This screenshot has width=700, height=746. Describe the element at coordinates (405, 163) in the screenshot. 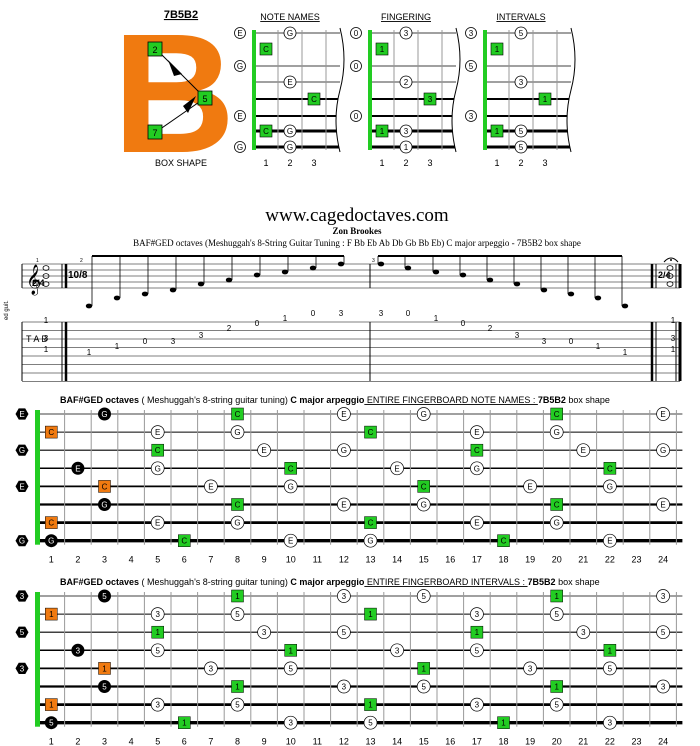

I see `fret-number: 2` at that location.